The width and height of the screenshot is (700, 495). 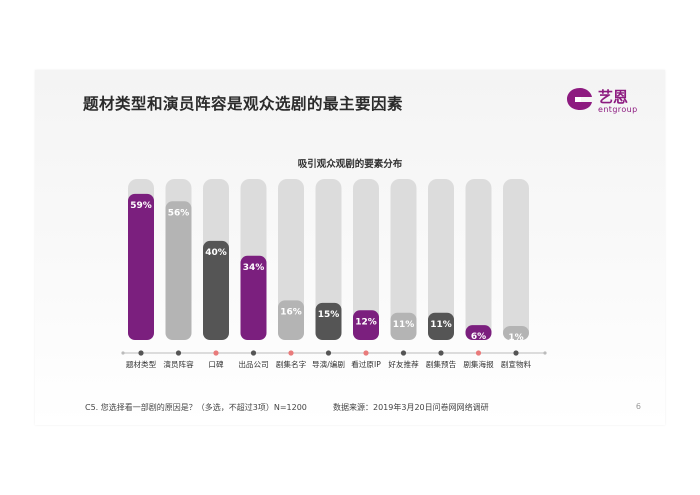 What do you see at coordinates (403, 364) in the screenshot?
I see `category-label: 好友推荐` at bounding box center [403, 364].